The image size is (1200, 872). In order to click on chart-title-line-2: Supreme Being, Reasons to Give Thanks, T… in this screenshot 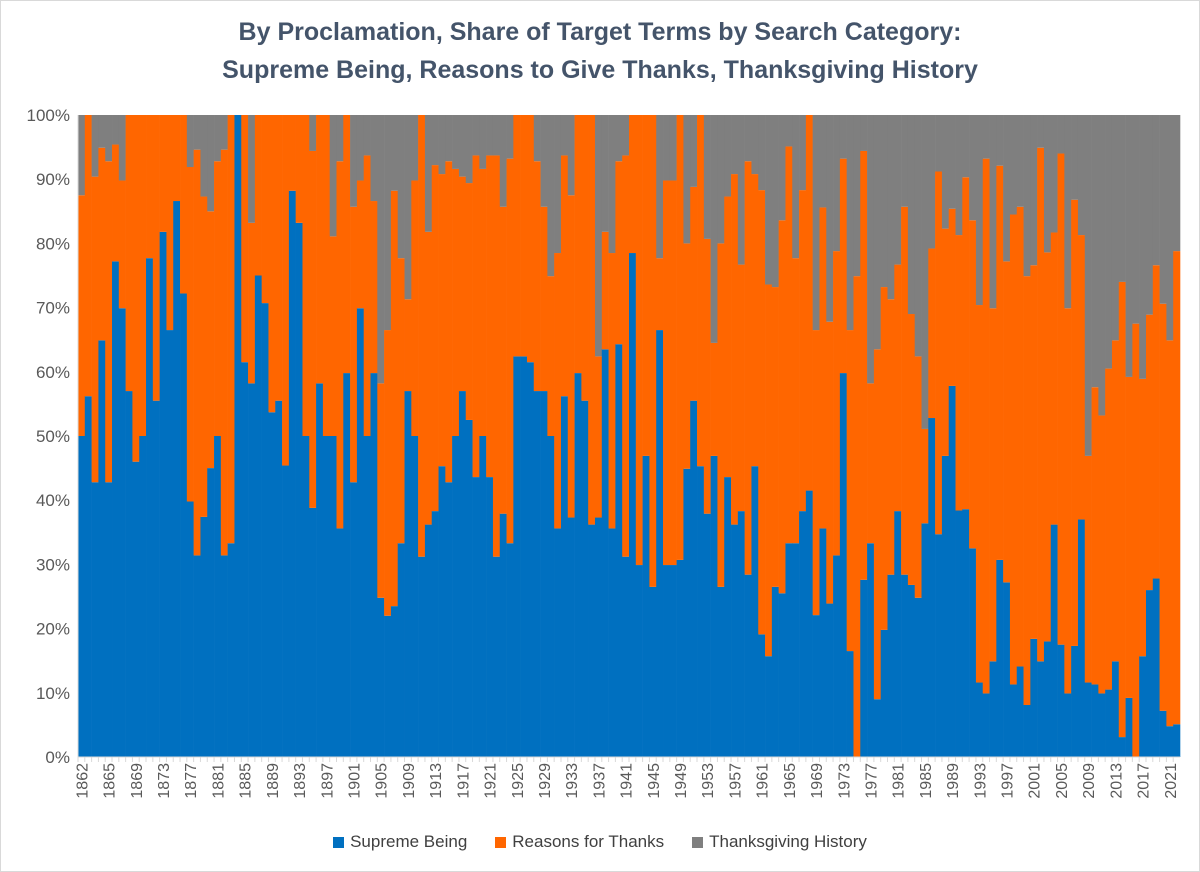, I will do `click(600, 70)`.